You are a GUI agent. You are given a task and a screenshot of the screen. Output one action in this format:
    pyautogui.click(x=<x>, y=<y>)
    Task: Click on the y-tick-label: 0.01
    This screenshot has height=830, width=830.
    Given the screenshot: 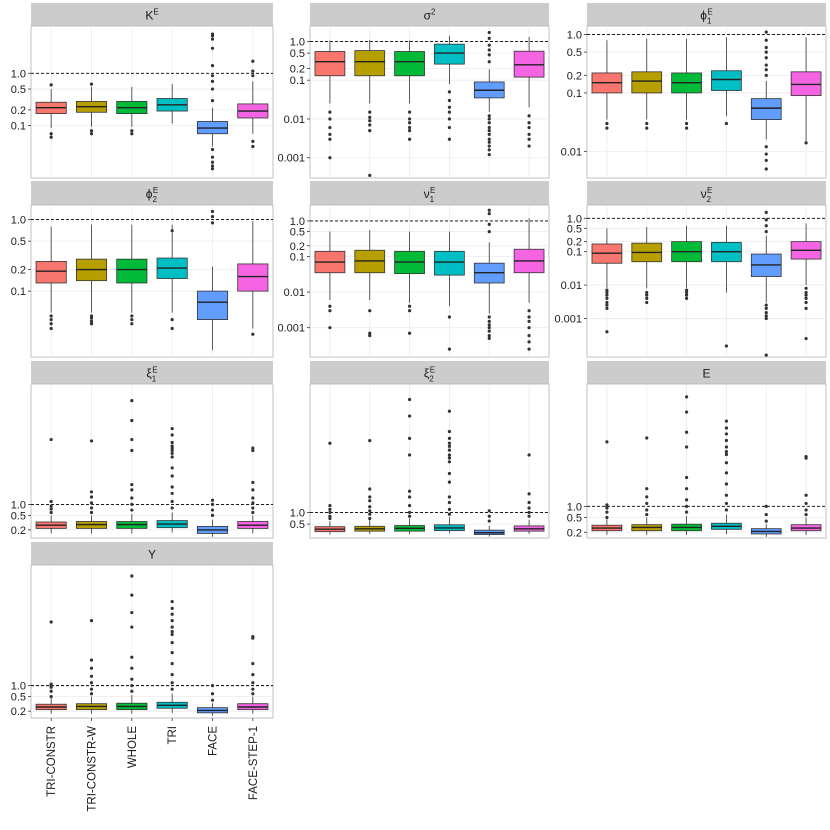 What is the action you would take?
    pyautogui.click(x=294, y=120)
    